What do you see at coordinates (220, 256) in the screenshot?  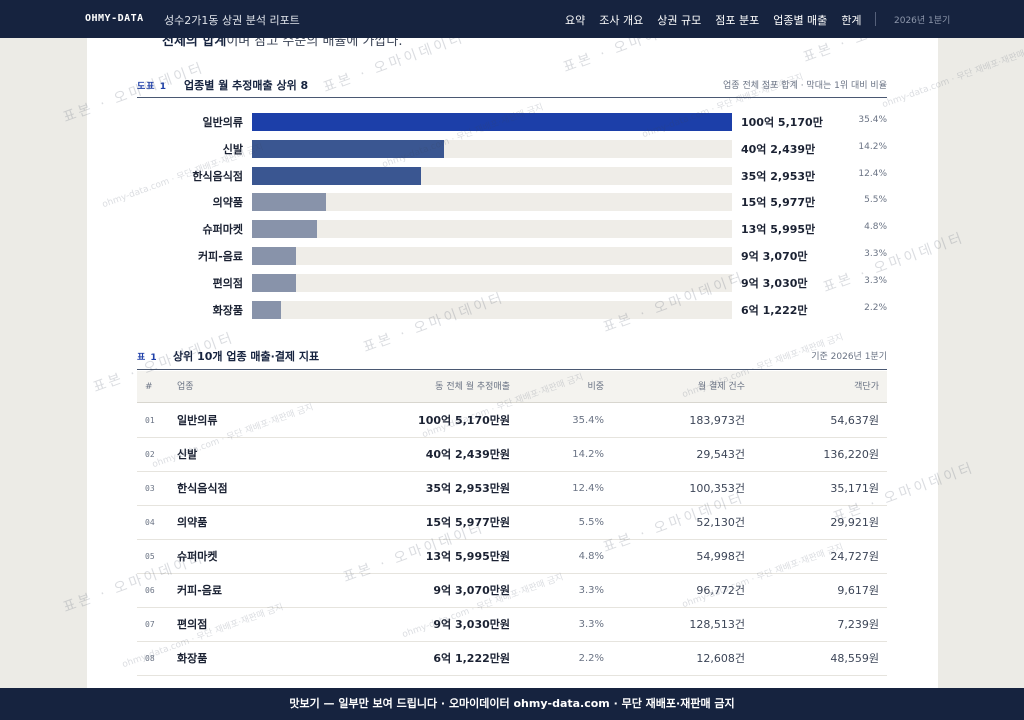 I see `bar-category-label: 커피-음료` at bounding box center [220, 256].